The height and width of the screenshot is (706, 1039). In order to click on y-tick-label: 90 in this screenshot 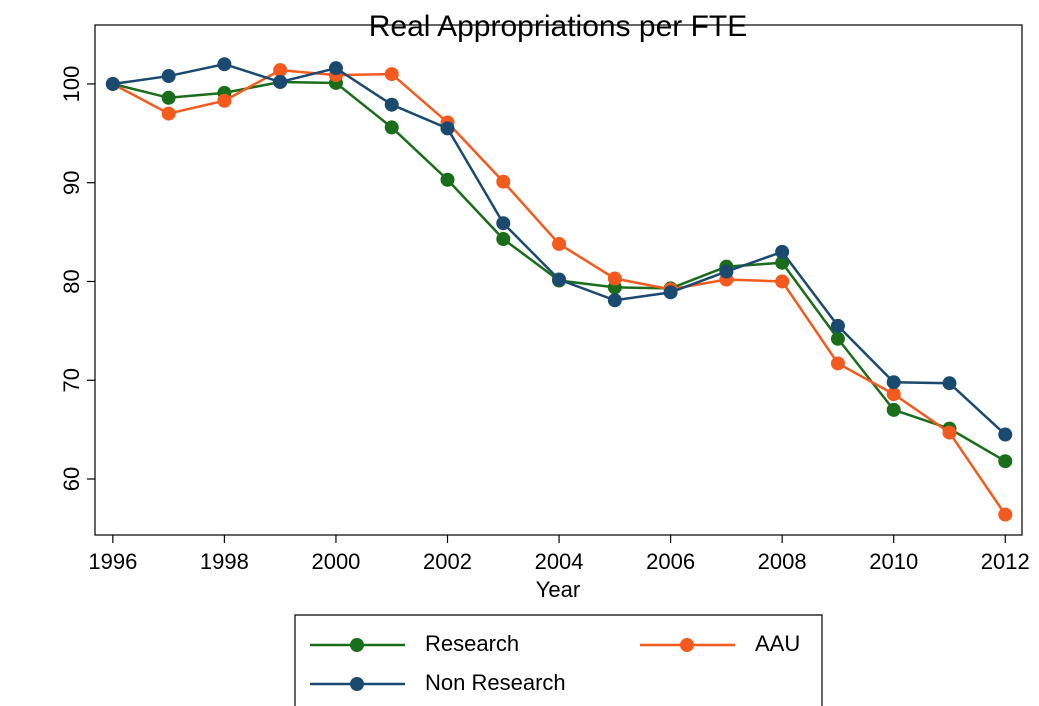, I will do `click(71, 182)`.